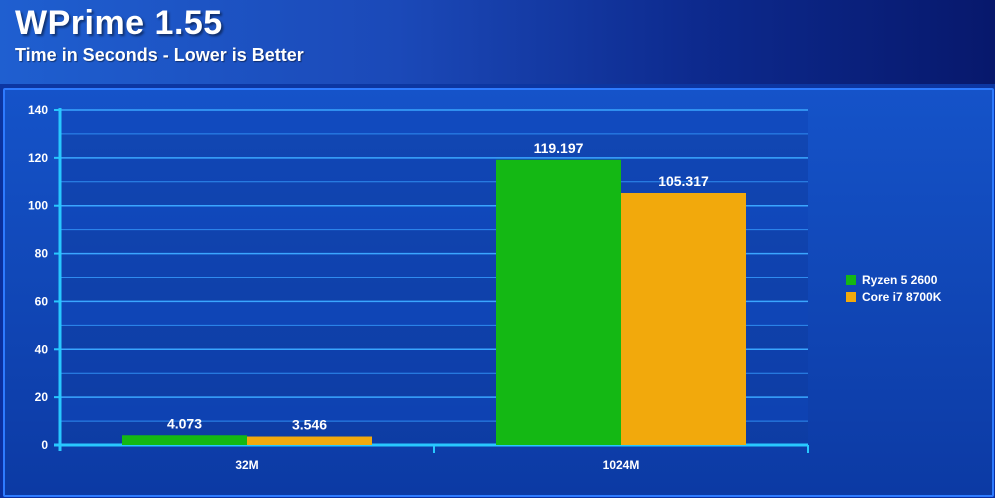 The image size is (995, 498). I want to click on legend-label-intel: Core i7 8700K, so click(902, 296).